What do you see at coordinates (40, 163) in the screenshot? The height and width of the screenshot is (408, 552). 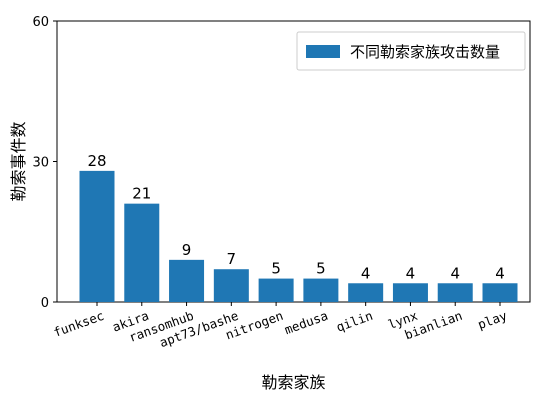 I see `y-tick-label: 30` at bounding box center [40, 163].